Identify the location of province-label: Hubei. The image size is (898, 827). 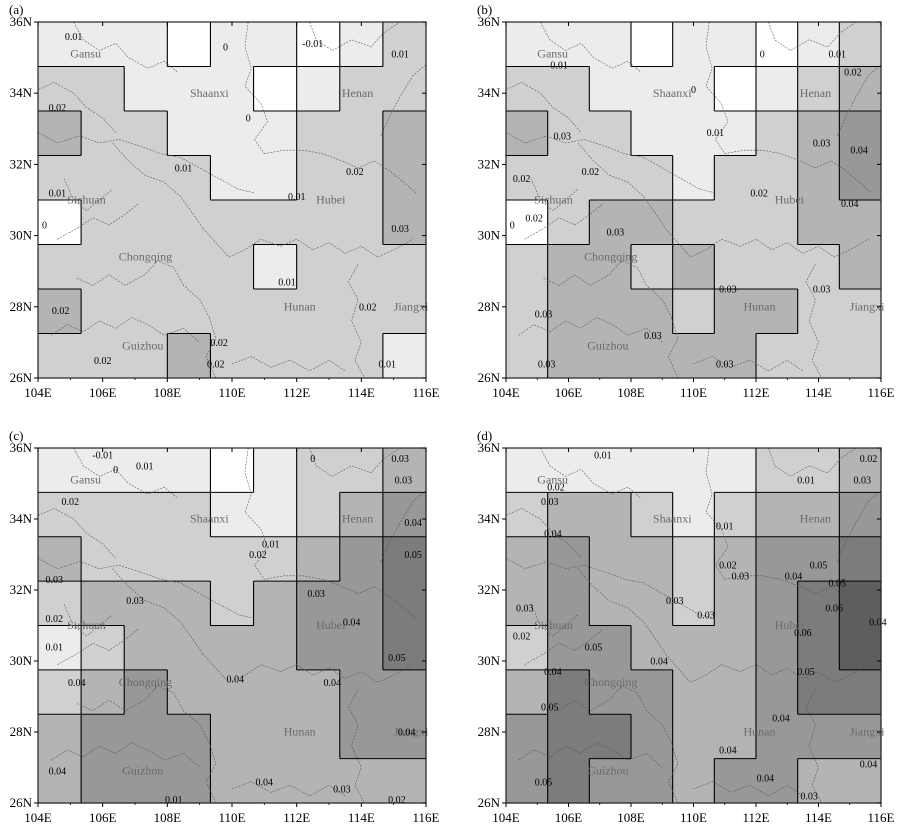
(331, 200).